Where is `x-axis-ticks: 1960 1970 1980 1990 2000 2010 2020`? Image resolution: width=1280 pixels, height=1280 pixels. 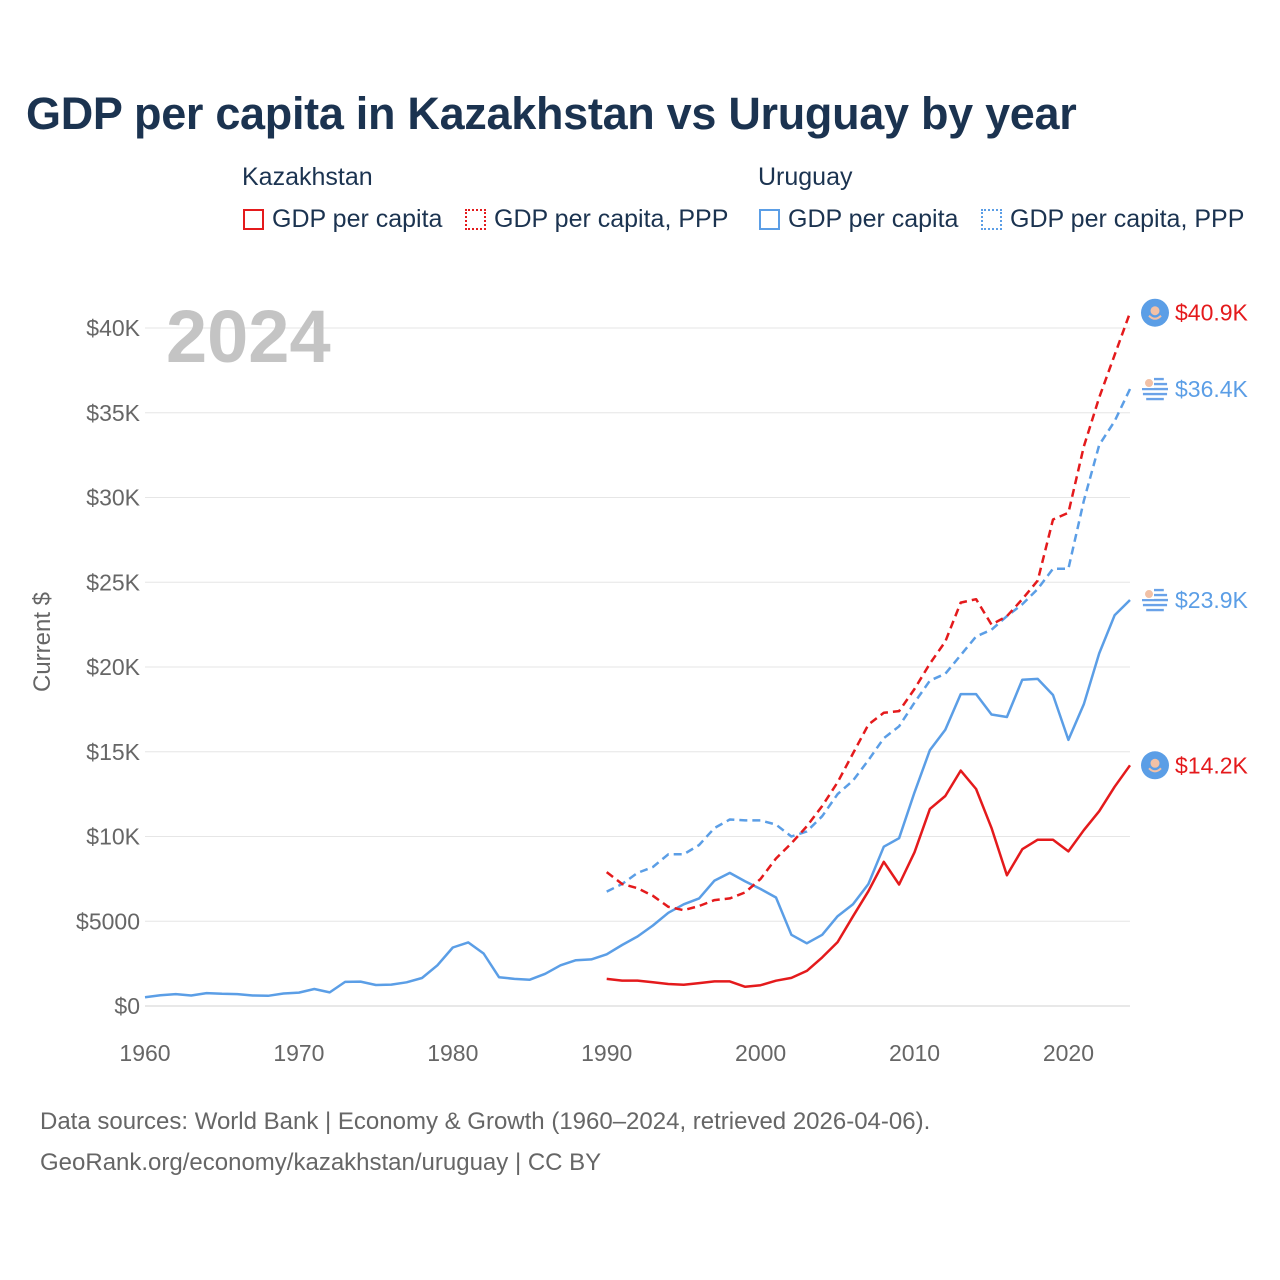 x-axis-ticks: 1960 1970 1980 1990 2000 2010 2020 is located at coordinates (606, 1053).